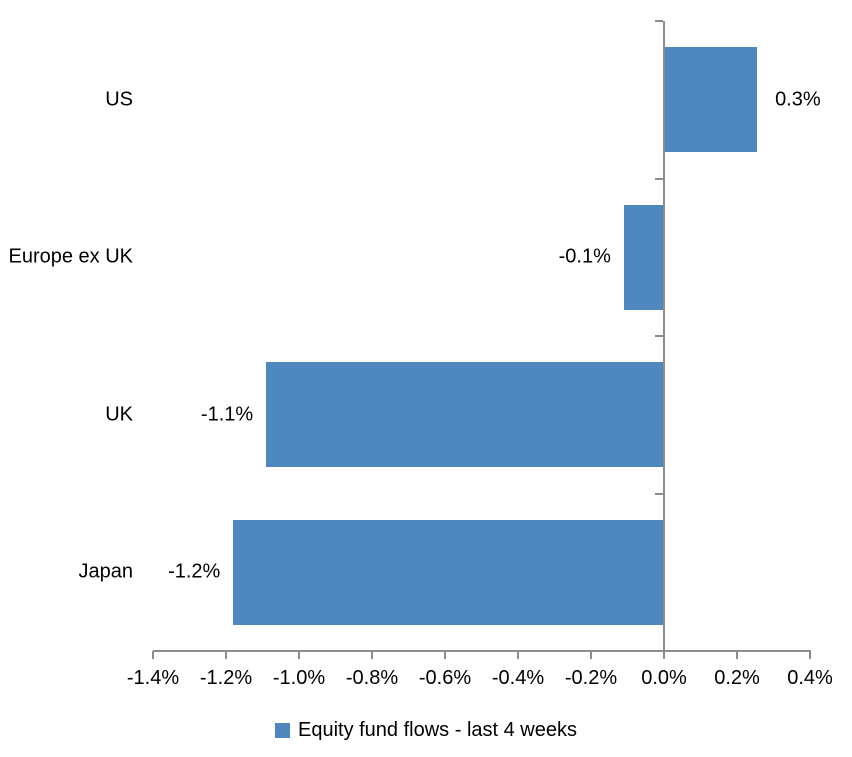 This screenshot has height=757, width=852. Describe the element at coordinates (664, 678) in the screenshot. I see `x-axis-tick-label: 0.0%` at that location.